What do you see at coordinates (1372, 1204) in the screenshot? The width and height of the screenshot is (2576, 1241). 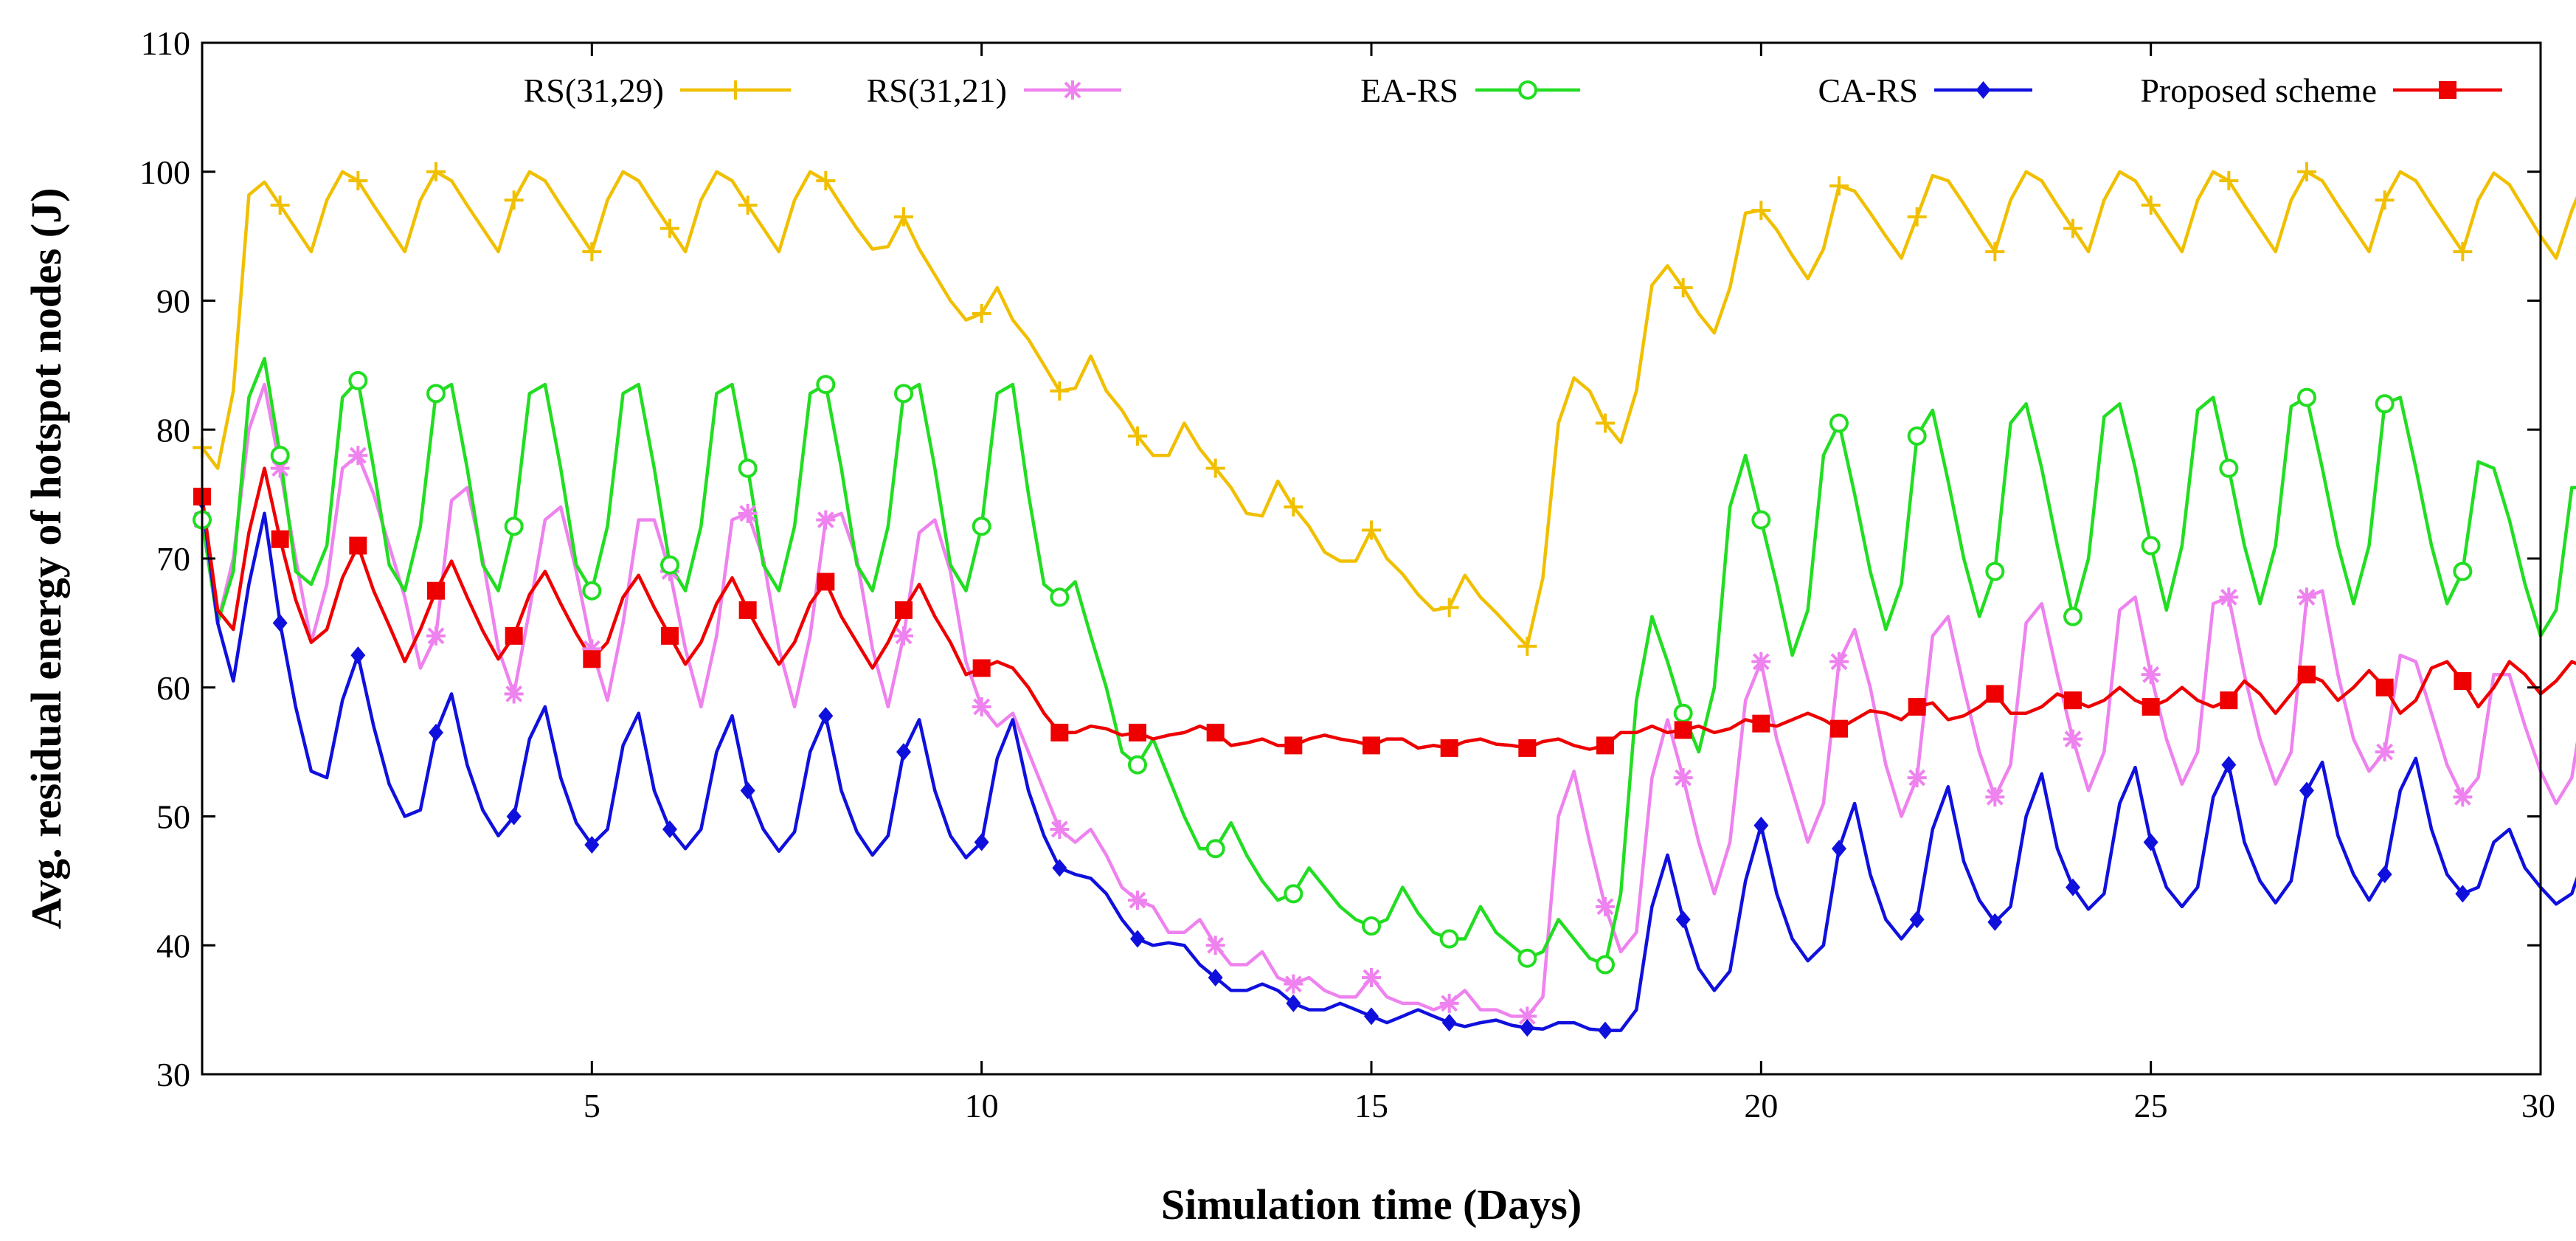 I see `x-axis-title: Simulation time (Days)` at bounding box center [1372, 1204].